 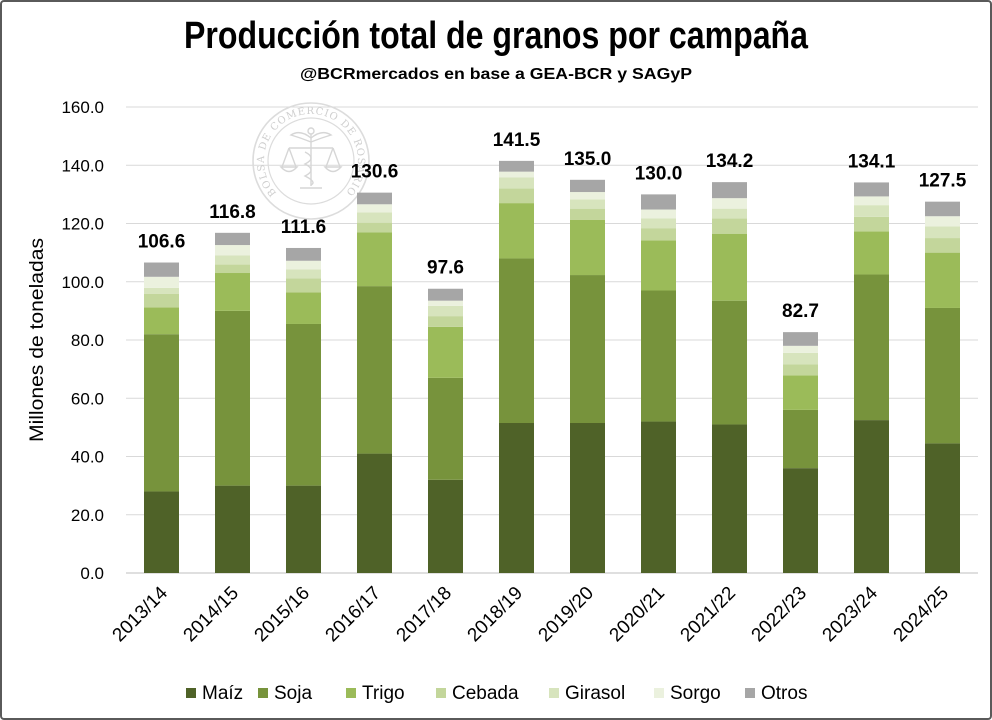 What do you see at coordinates (588, 159) in the screenshot?
I see `total-label: 135.0` at bounding box center [588, 159].